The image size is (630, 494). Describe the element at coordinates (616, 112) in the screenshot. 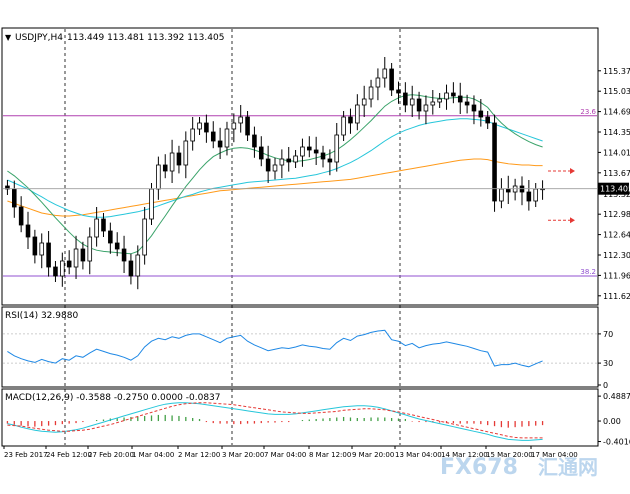

I see `price-tick-label: 114.690` at that location.